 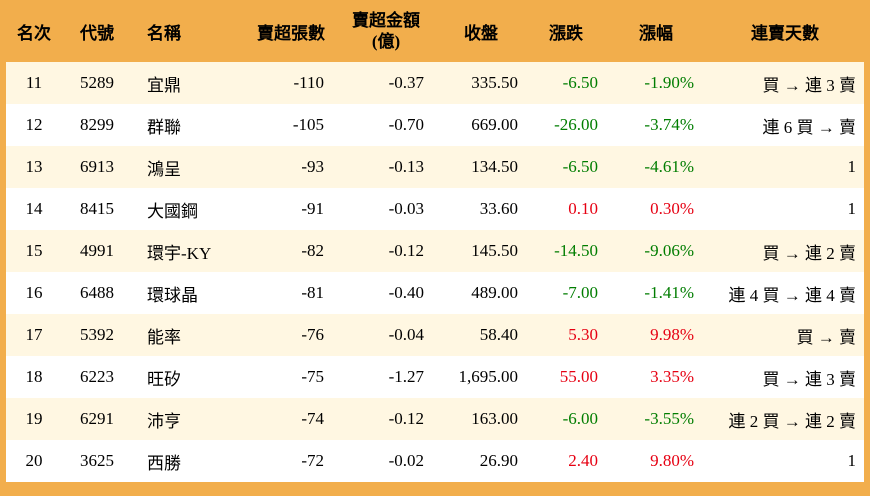 I want to click on header-sell-amount-line2: (億), so click(x=386, y=41).